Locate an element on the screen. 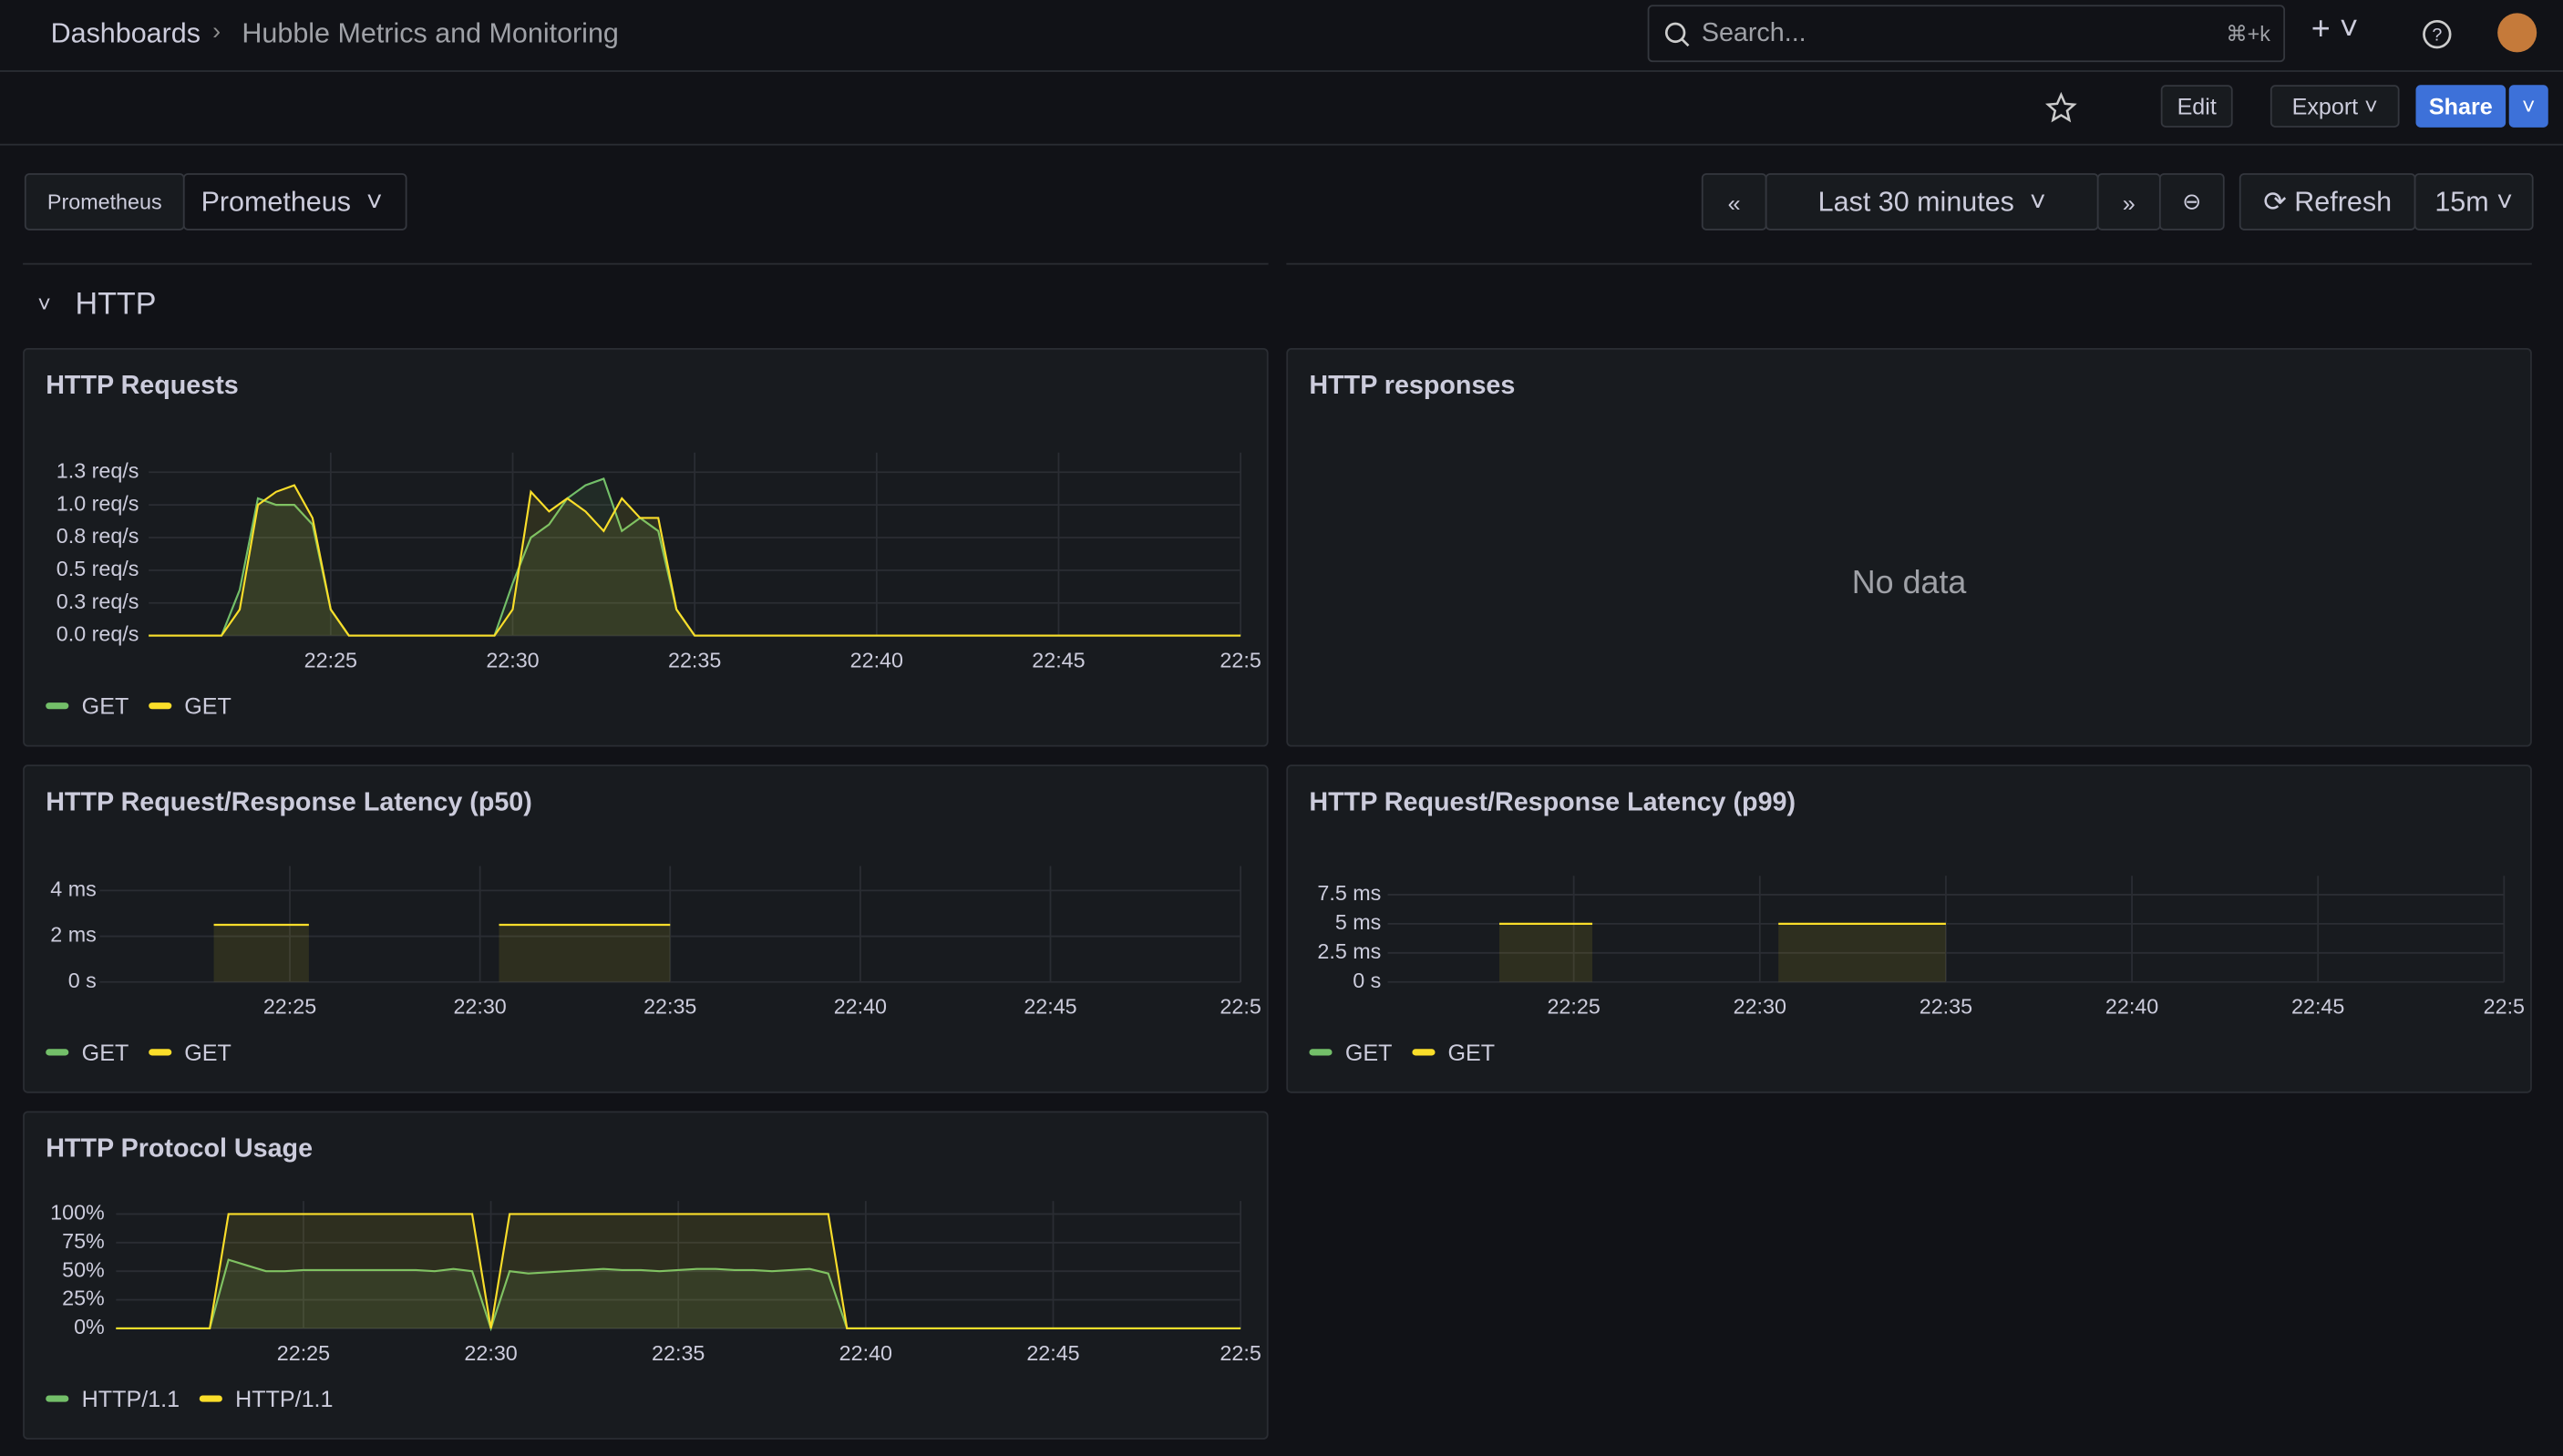 Image resolution: width=2563 pixels, height=1456 pixels. help-icon: ? is located at coordinates (2437, 34).